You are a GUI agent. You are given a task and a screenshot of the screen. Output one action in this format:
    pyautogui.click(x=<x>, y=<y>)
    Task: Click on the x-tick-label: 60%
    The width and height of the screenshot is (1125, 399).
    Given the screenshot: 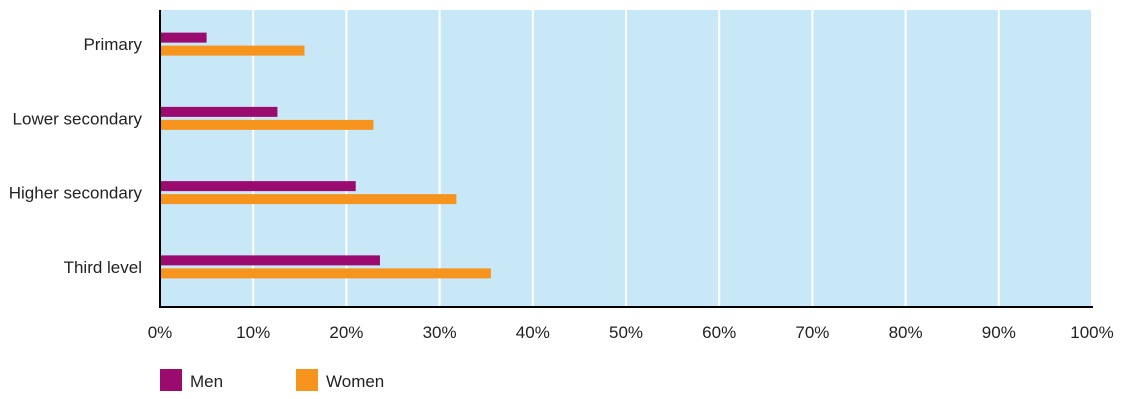 What is the action you would take?
    pyautogui.click(x=719, y=332)
    